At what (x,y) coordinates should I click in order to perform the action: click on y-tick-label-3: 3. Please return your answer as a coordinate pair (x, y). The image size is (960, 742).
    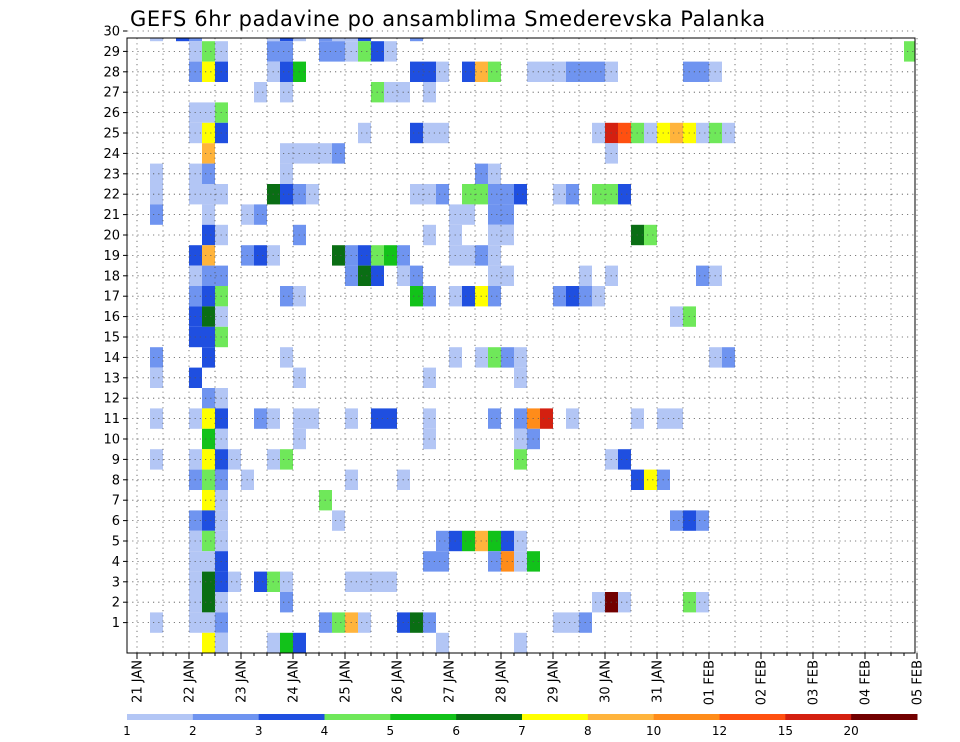
    Looking at the image, I should click on (116, 582).